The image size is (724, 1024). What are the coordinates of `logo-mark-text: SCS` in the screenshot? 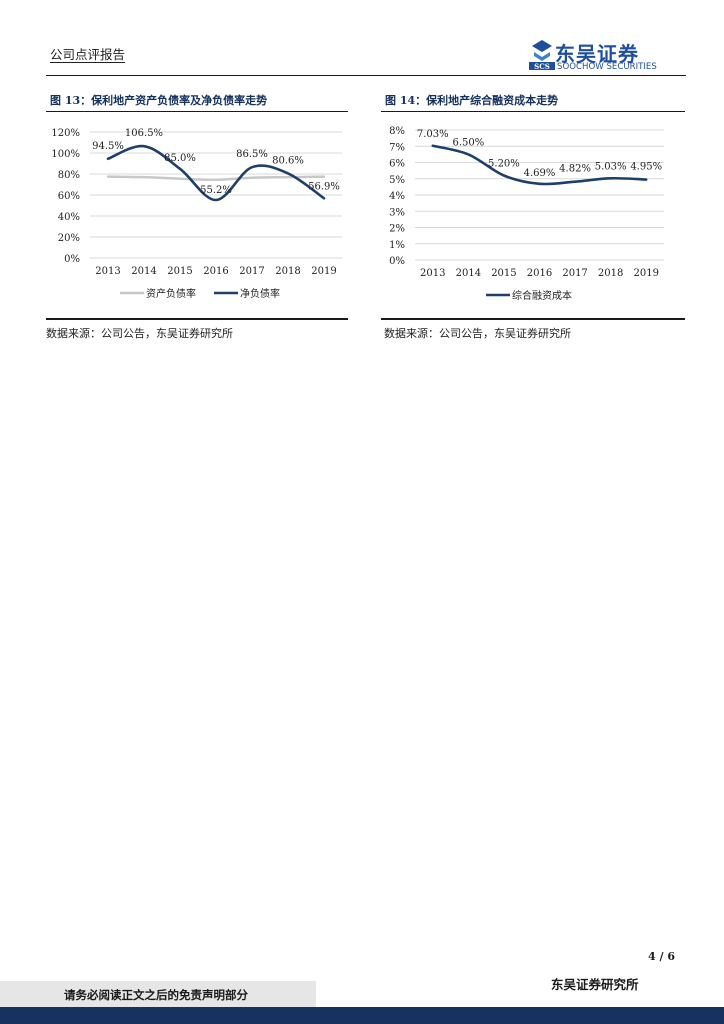 It's located at (542, 66).